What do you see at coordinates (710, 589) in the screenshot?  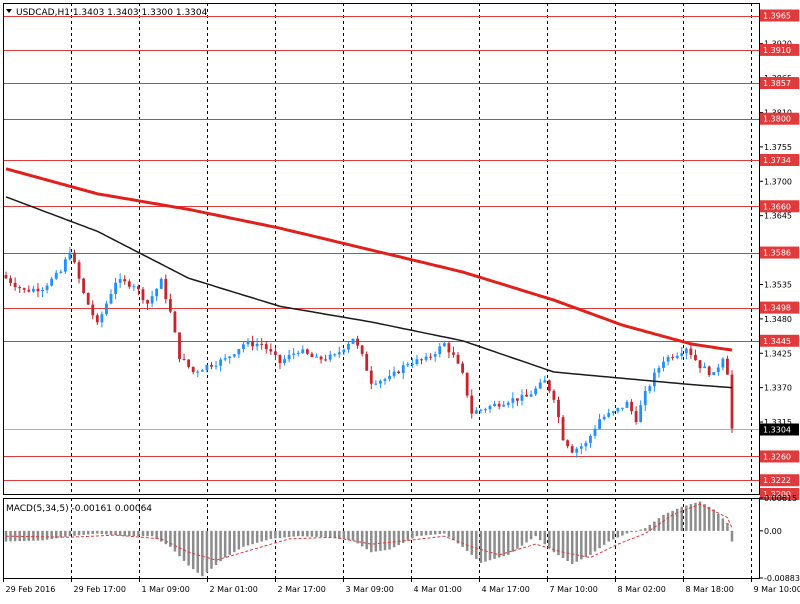 I see `x-tick-label: 8 Mar 18:00` at bounding box center [710, 589].